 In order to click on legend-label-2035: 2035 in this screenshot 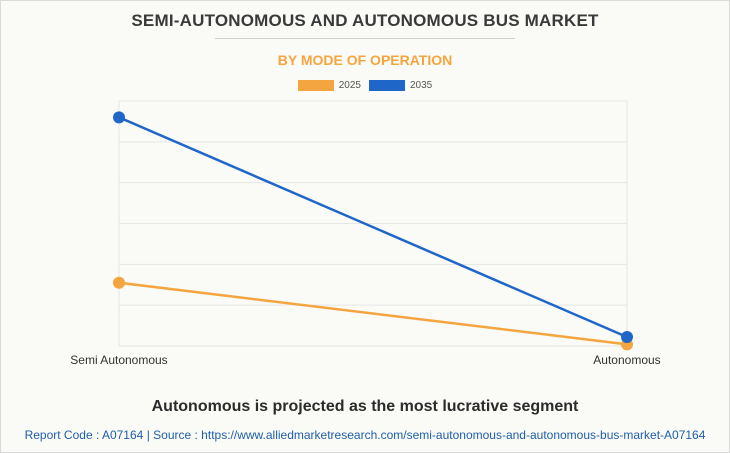, I will do `click(421, 85)`.